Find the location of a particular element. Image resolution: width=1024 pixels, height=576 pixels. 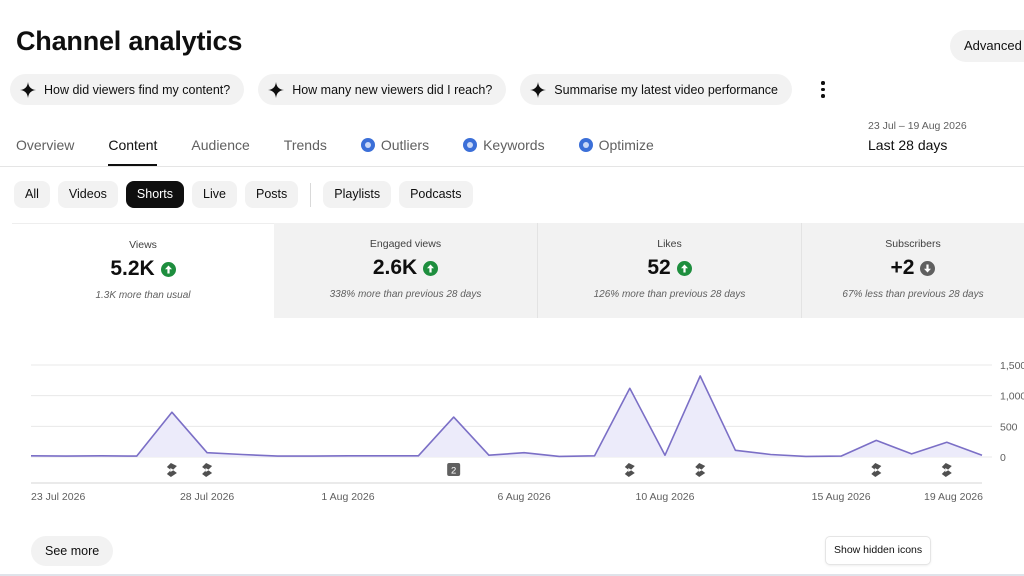

y-tick-label: 0 is located at coordinates (1003, 458).